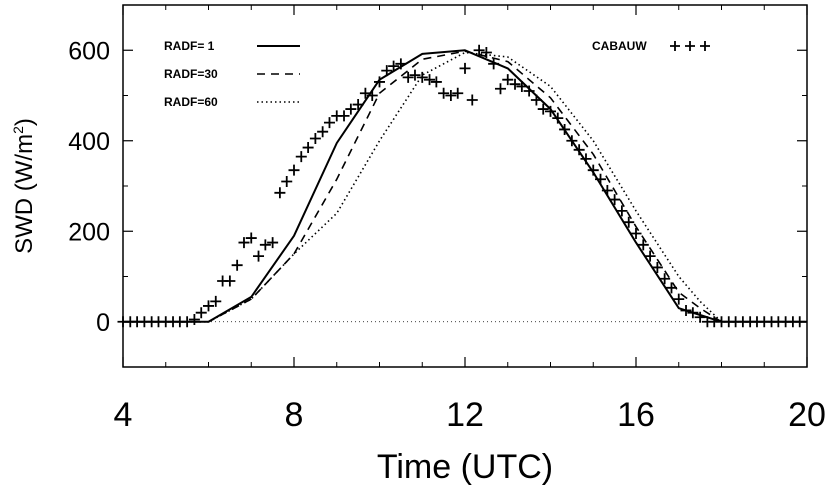 This screenshot has height=490, width=831. What do you see at coordinates (89, 51) in the screenshot?
I see `y-tick-label: 600` at bounding box center [89, 51].